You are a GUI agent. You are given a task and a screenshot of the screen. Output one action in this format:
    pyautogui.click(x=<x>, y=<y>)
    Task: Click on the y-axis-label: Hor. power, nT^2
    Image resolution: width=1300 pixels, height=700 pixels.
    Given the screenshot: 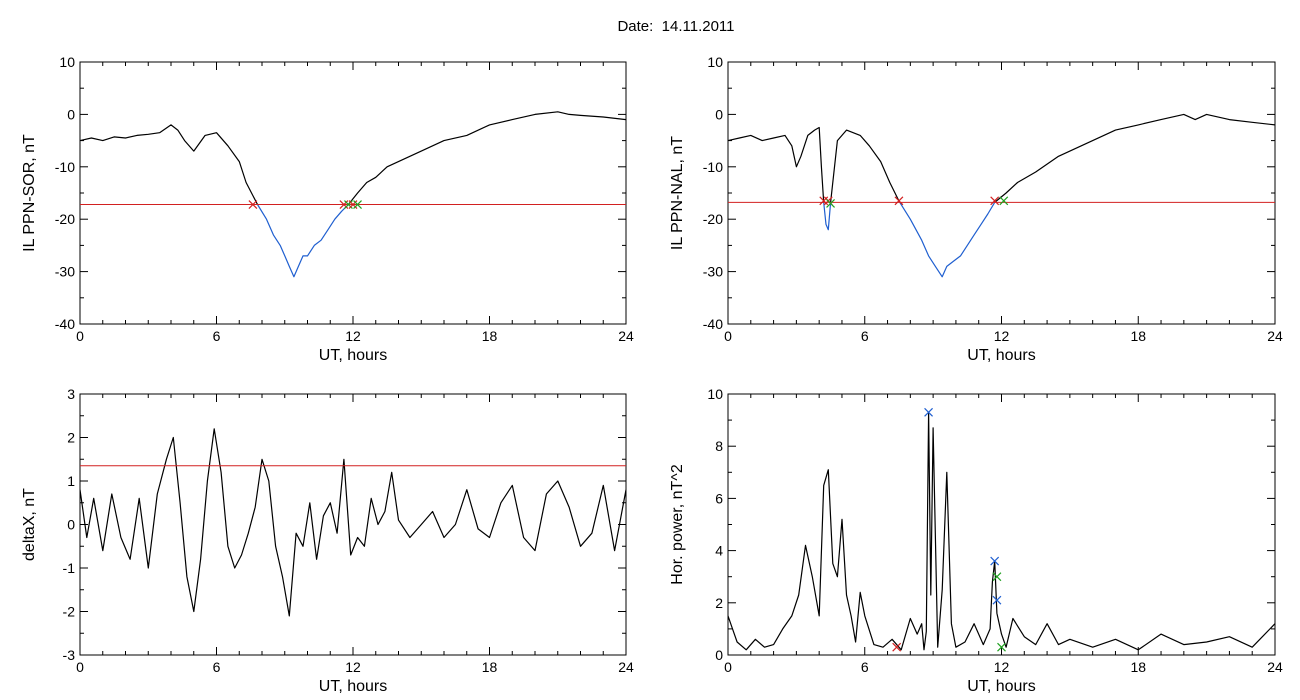 What is the action you would take?
    pyautogui.click(x=677, y=524)
    